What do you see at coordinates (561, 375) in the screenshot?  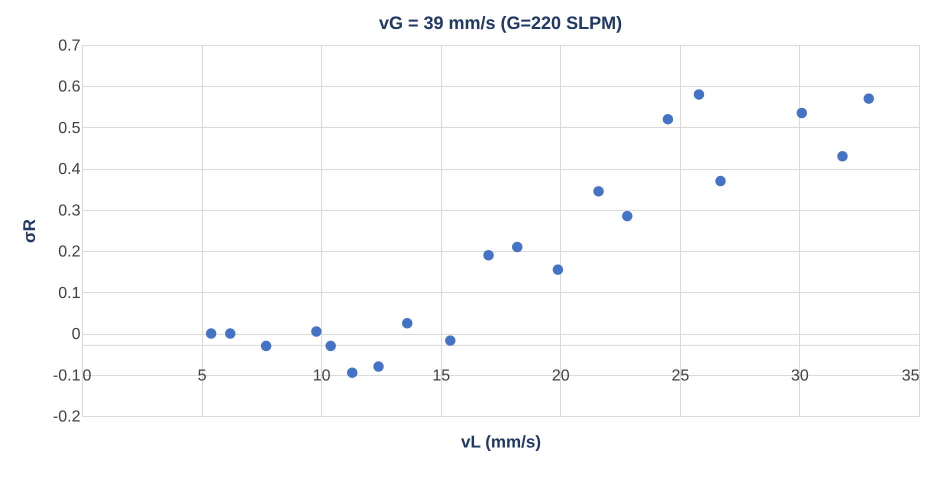 I see `x-tick-label: 20` at bounding box center [561, 375].